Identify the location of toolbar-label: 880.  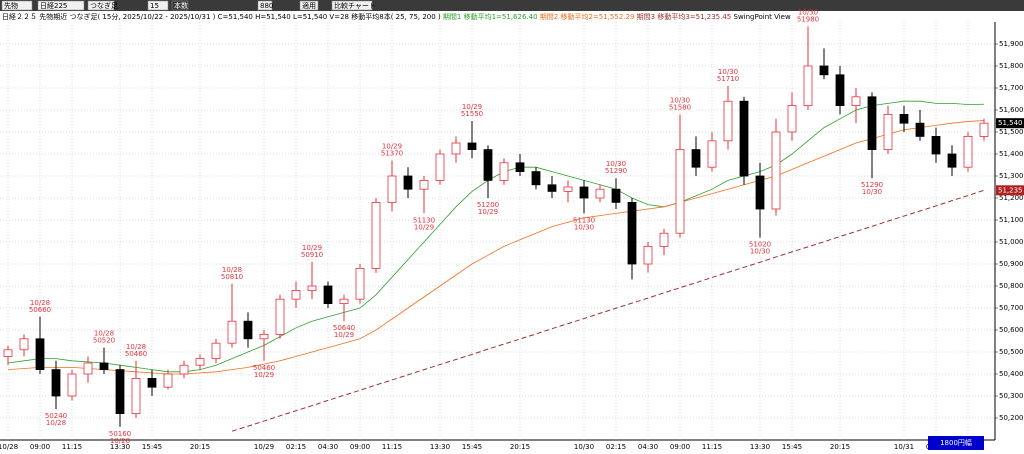
(266, 6).